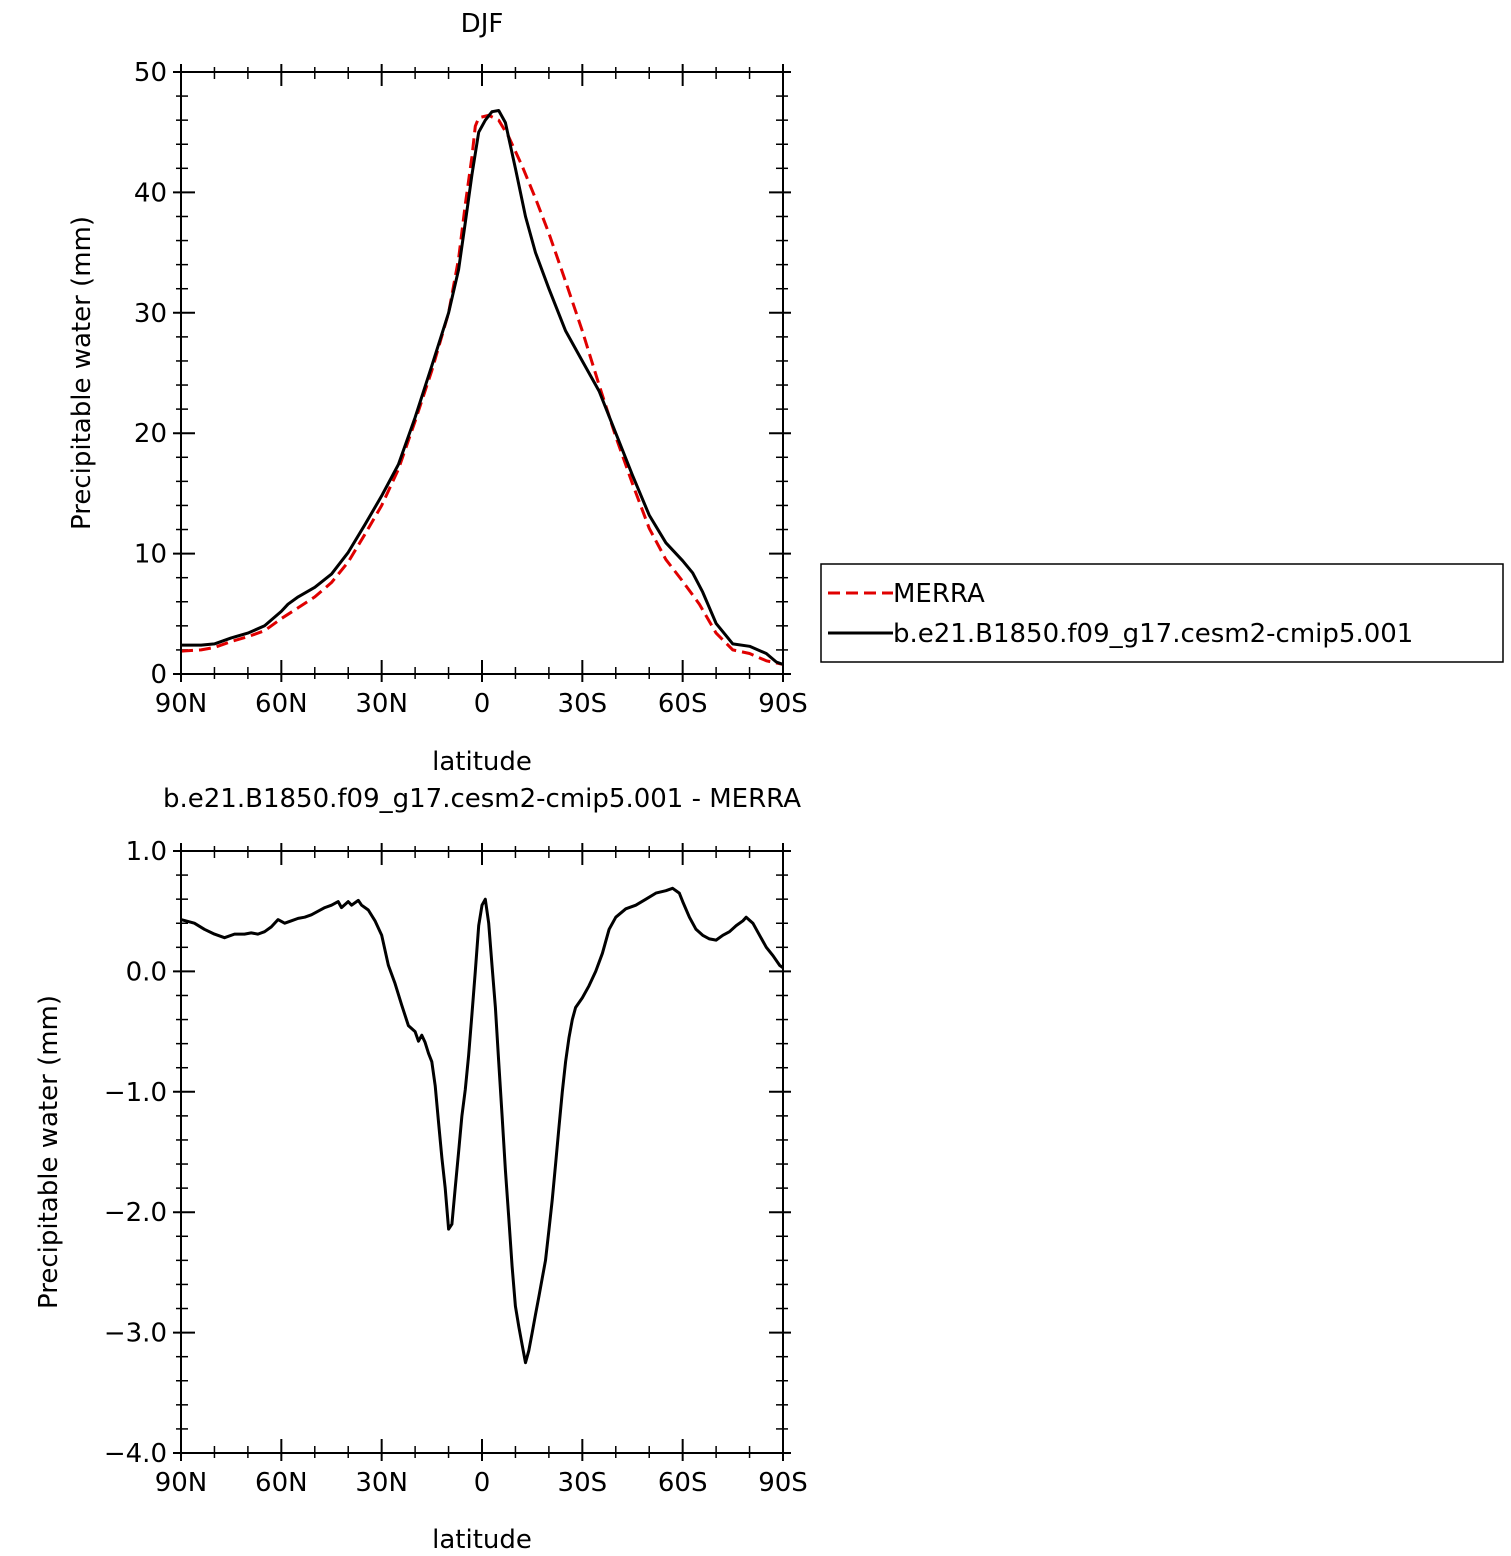  What do you see at coordinates (135, 1213) in the screenshot?
I see `y-tick-label: −2.0` at bounding box center [135, 1213].